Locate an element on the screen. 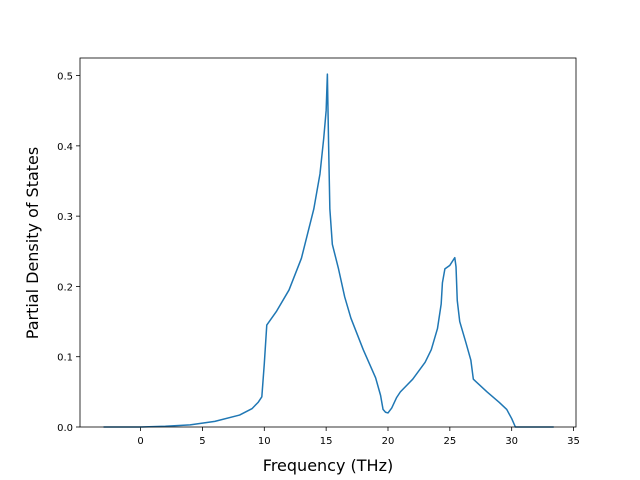 The width and height of the screenshot is (640, 480). x-axis-label: Frequency (THz) is located at coordinates (328, 465).